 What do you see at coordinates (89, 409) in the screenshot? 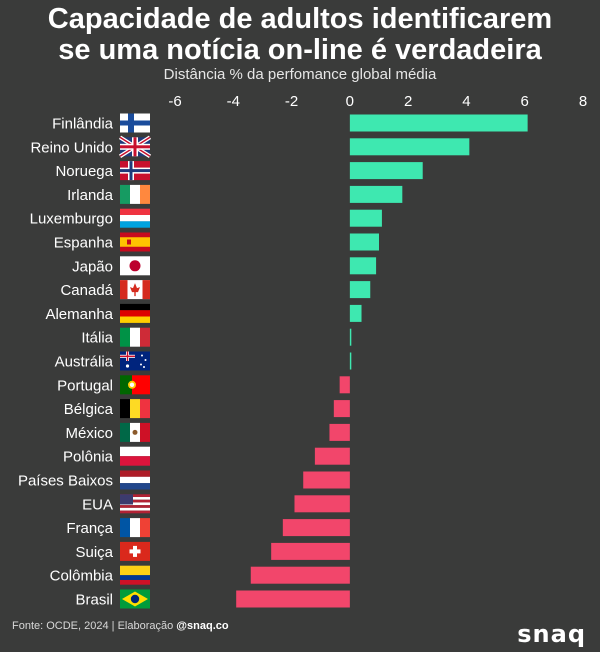
I see `category-label: Bélgica` at bounding box center [89, 409].